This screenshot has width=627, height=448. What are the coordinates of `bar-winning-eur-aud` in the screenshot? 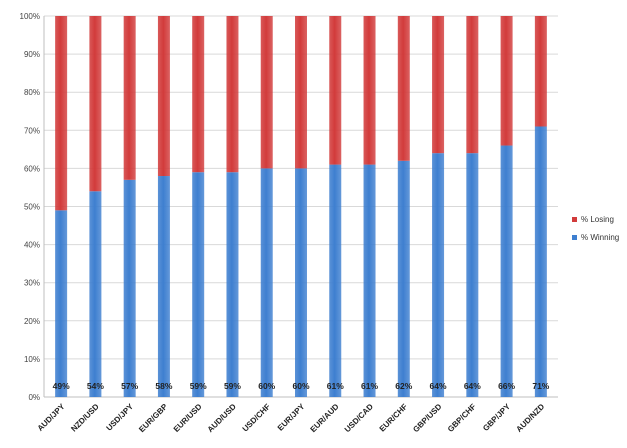 It's located at (335, 280).